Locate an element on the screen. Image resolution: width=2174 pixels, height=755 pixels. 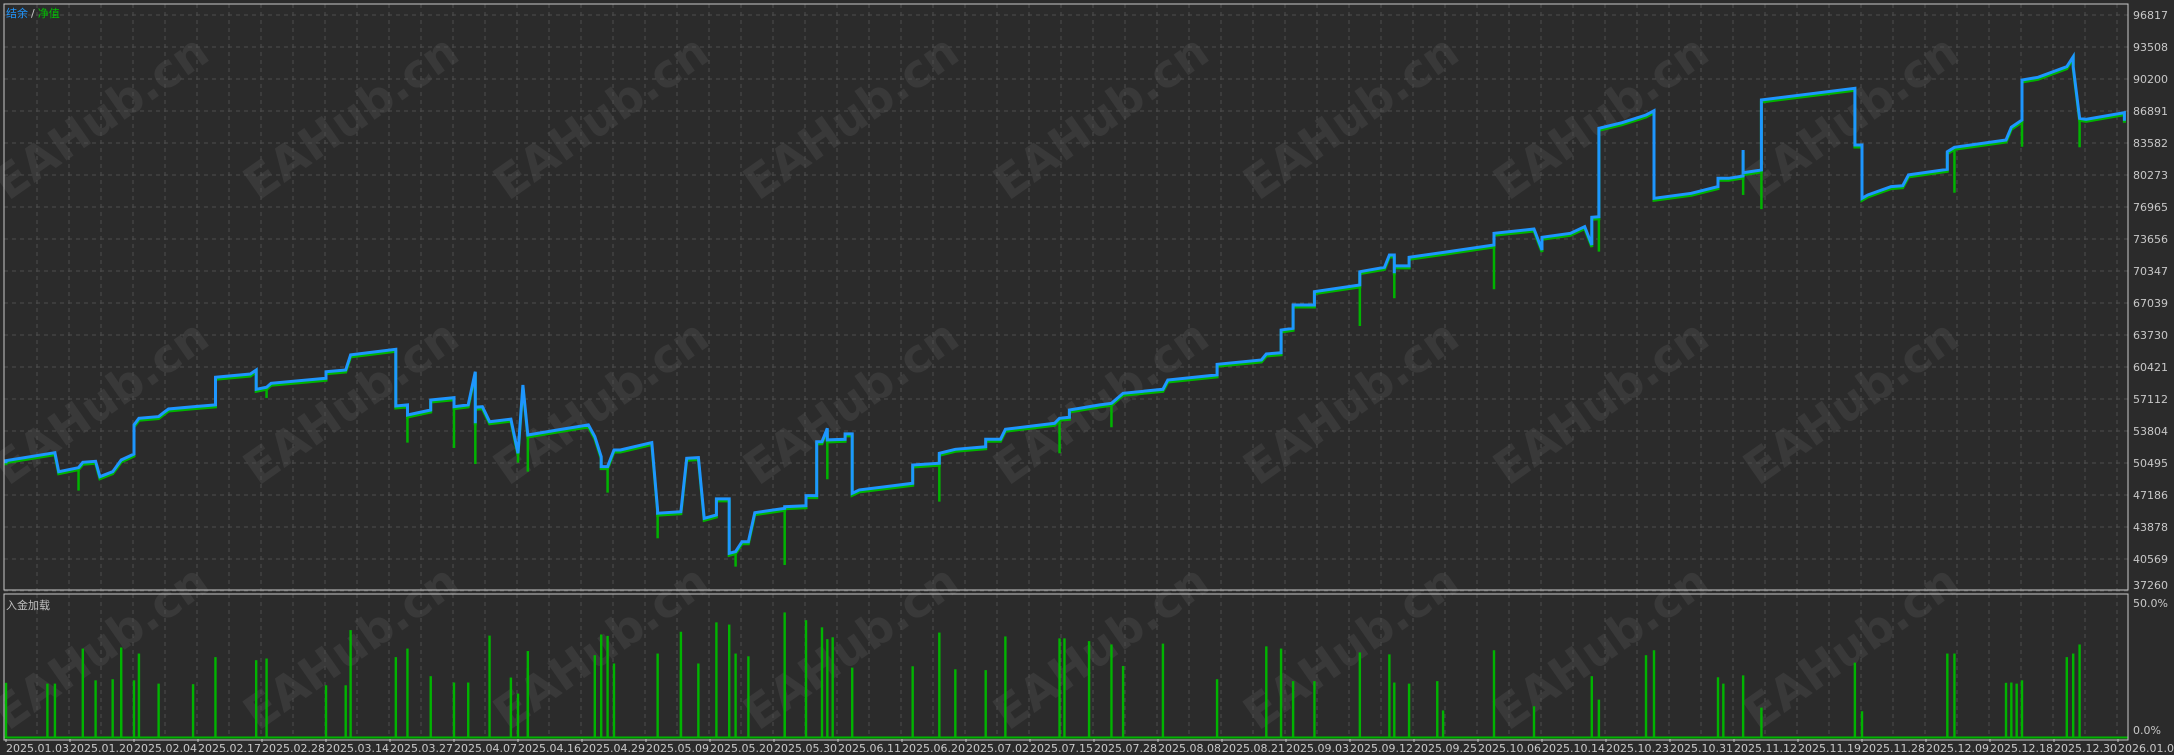
x-tick-label: 2025.07.28 is located at coordinates (1125, 748).